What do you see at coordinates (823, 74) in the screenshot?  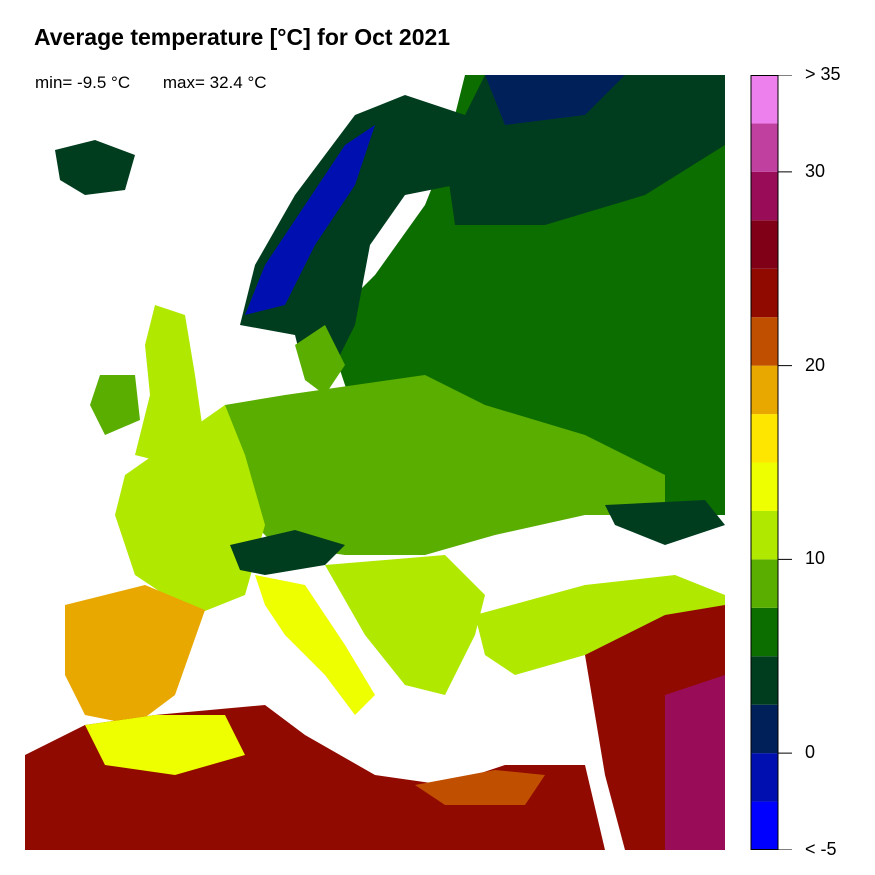 I see `legend-tick-label: > 35` at bounding box center [823, 74].